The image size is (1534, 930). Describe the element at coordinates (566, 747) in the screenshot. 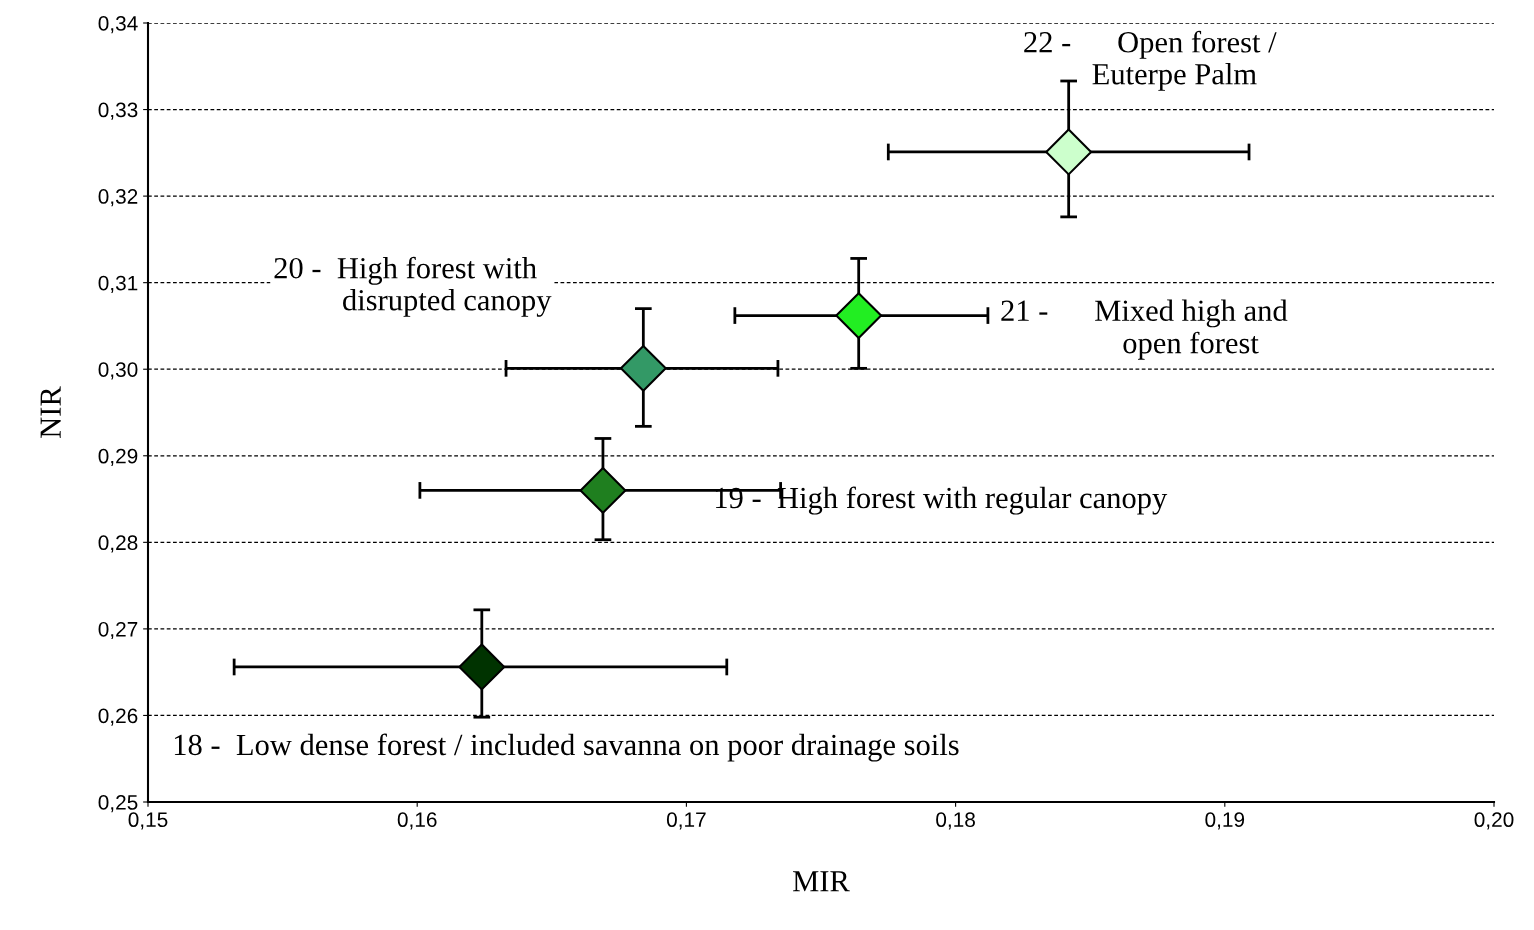

I see `annotation: 18 - Low dense forest / included savanna on poor drainage soils` at that location.